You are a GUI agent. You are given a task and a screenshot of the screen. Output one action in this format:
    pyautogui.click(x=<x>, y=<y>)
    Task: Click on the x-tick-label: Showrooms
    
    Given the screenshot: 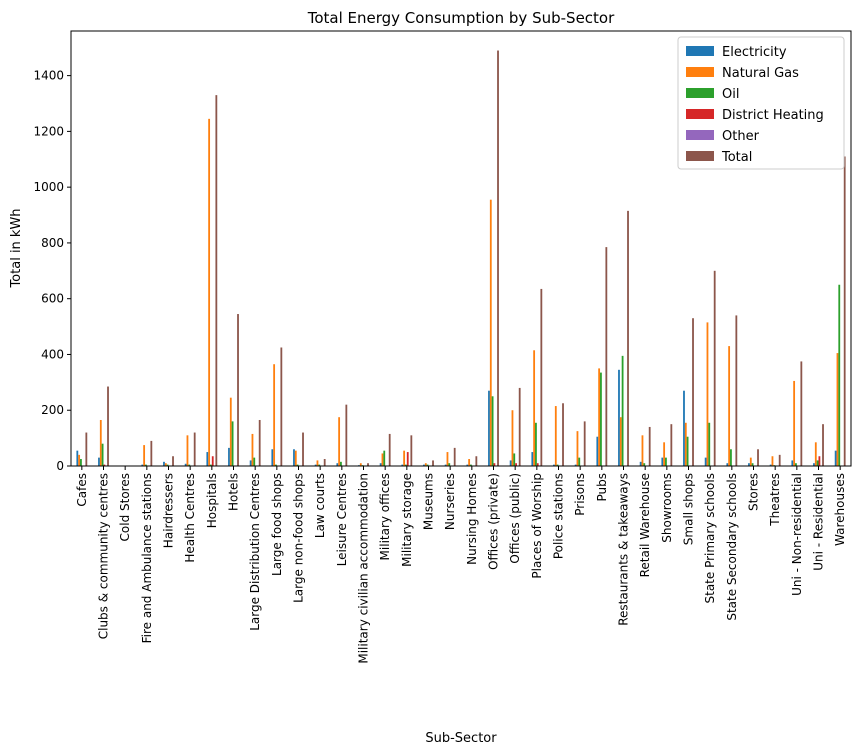 What is the action you would take?
    pyautogui.click(x=667, y=508)
    